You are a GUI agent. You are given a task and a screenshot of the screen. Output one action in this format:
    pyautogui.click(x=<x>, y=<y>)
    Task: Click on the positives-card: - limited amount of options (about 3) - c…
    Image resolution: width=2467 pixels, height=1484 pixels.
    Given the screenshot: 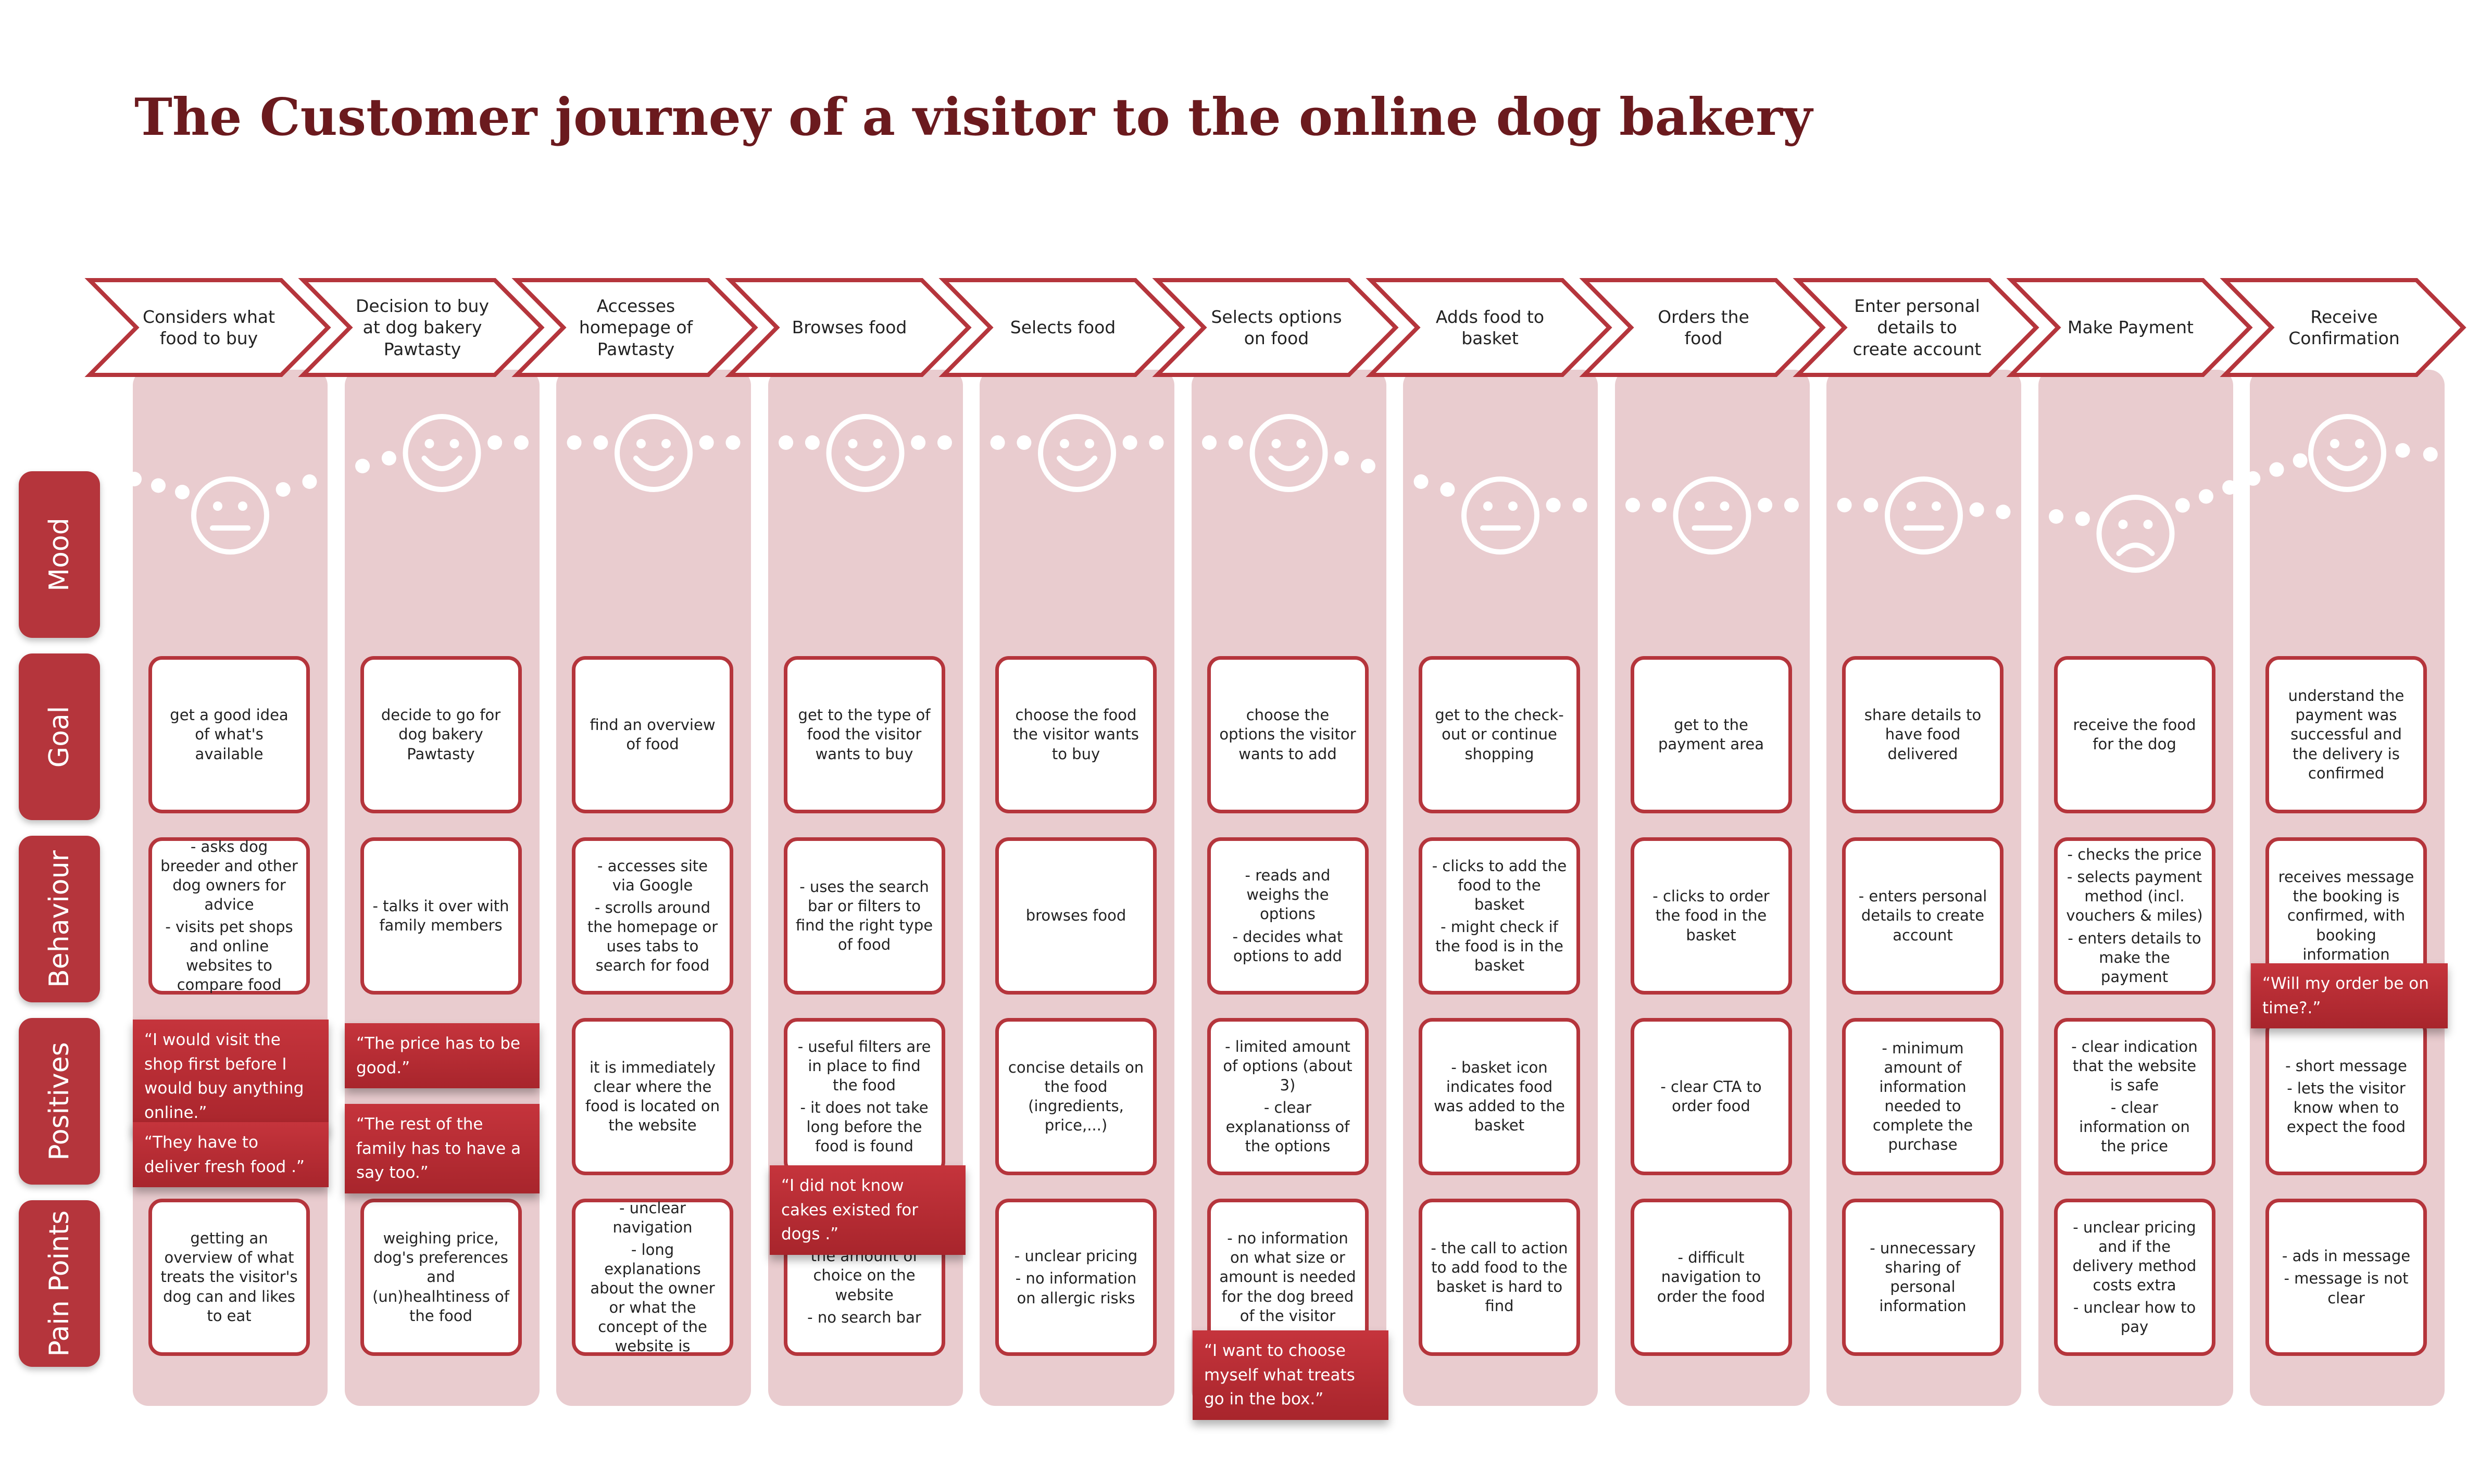 What is the action you would take?
    pyautogui.click(x=1288, y=1096)
    